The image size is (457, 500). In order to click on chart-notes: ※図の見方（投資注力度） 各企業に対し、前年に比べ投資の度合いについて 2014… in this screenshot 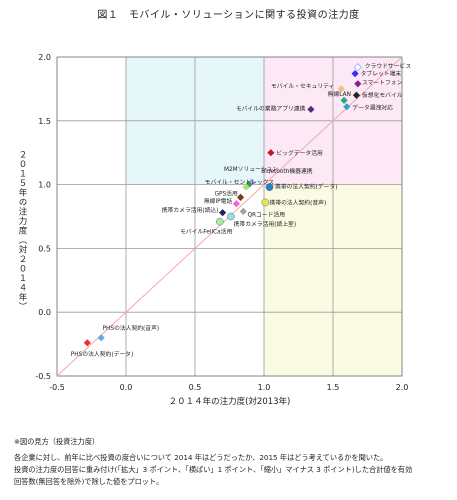, I will do `click(231, 462)`.